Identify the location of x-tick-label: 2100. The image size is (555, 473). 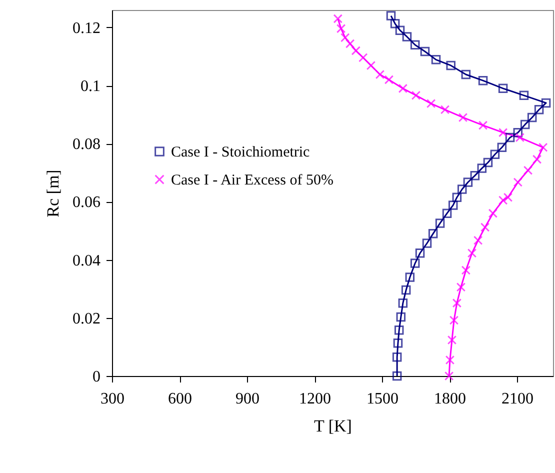
(518, 399).